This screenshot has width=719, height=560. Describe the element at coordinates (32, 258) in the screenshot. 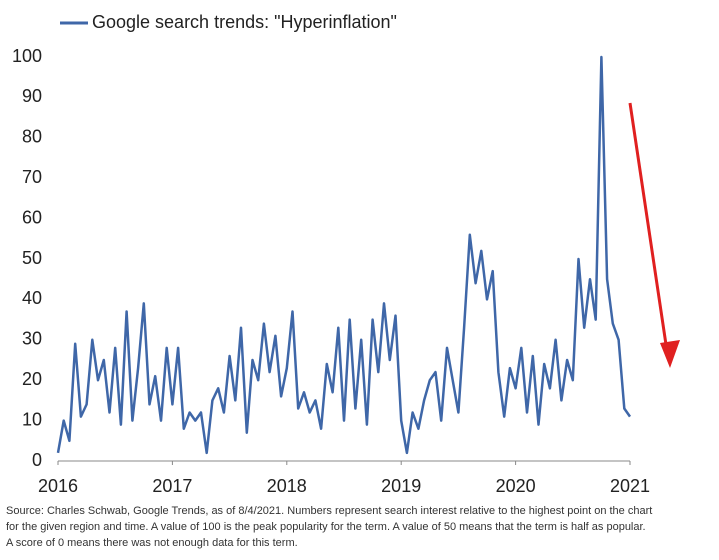

I see `y-tick-label: 50` at that location.